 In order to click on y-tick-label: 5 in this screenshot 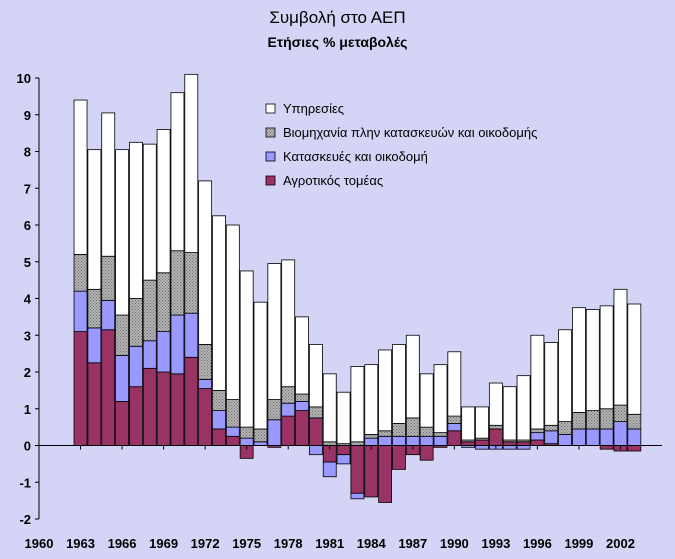, I will do `click(27, 262)`.